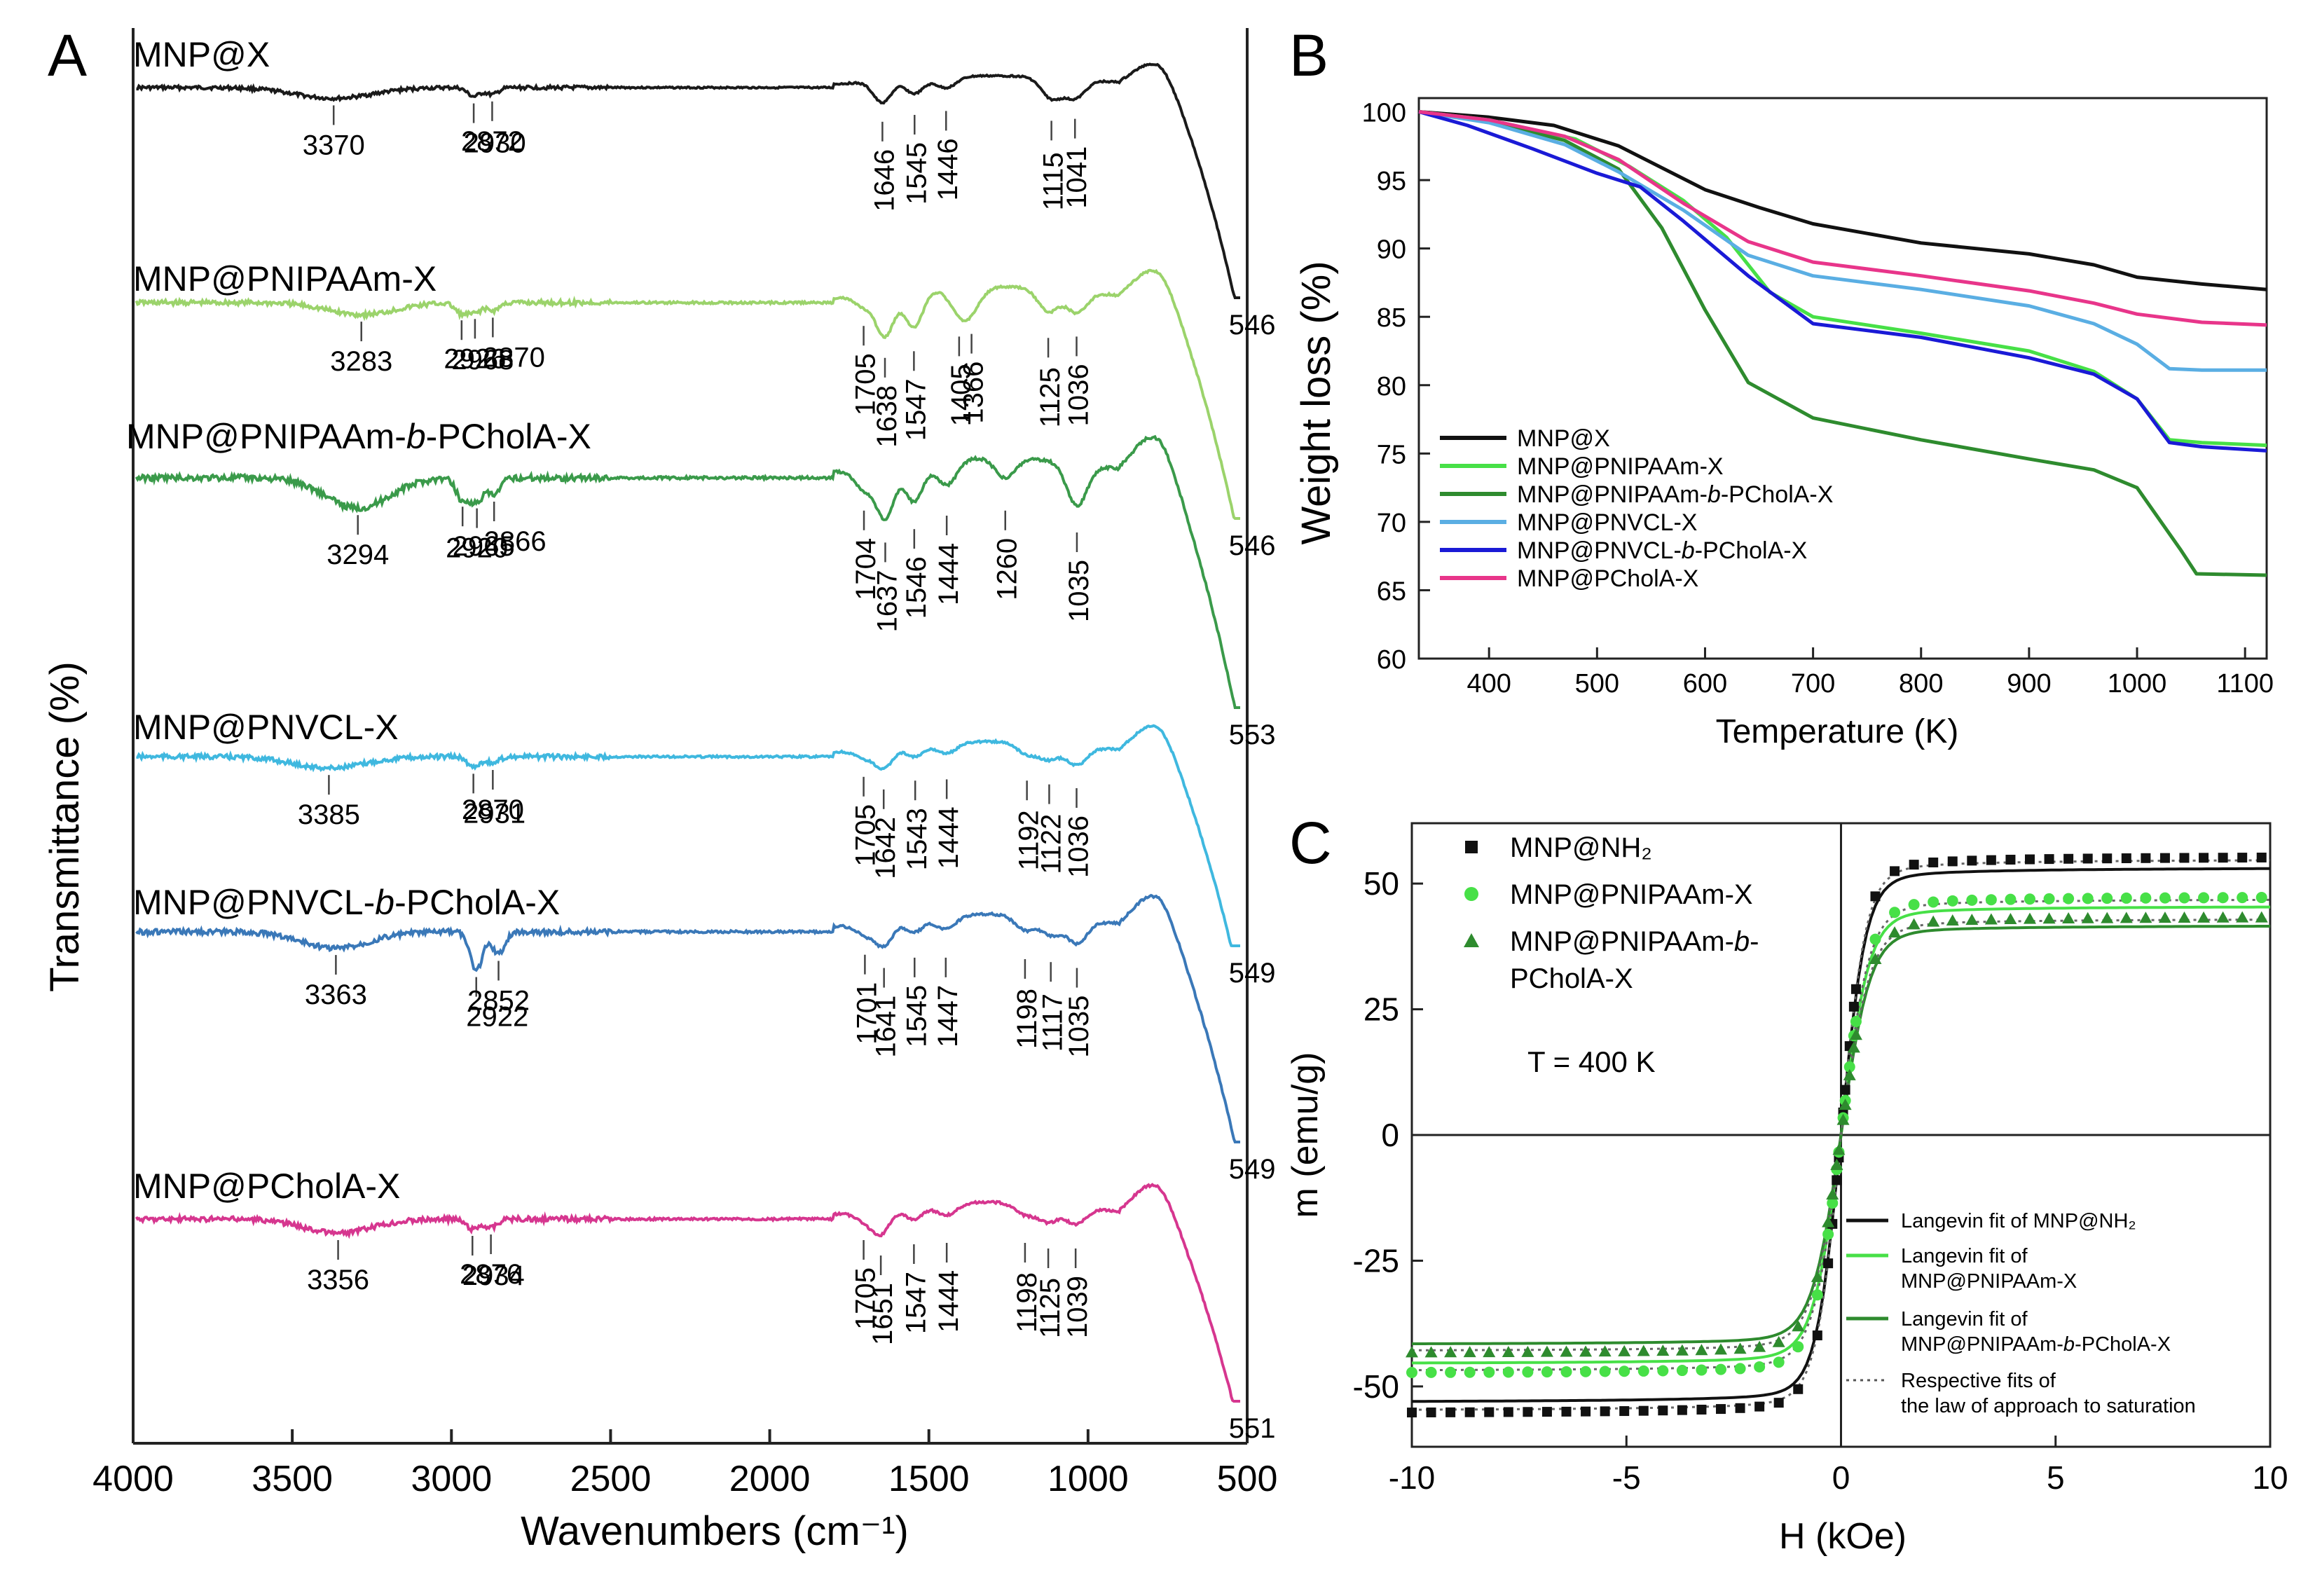  I want to click on peak-label: 1035, so click(1079, 591).